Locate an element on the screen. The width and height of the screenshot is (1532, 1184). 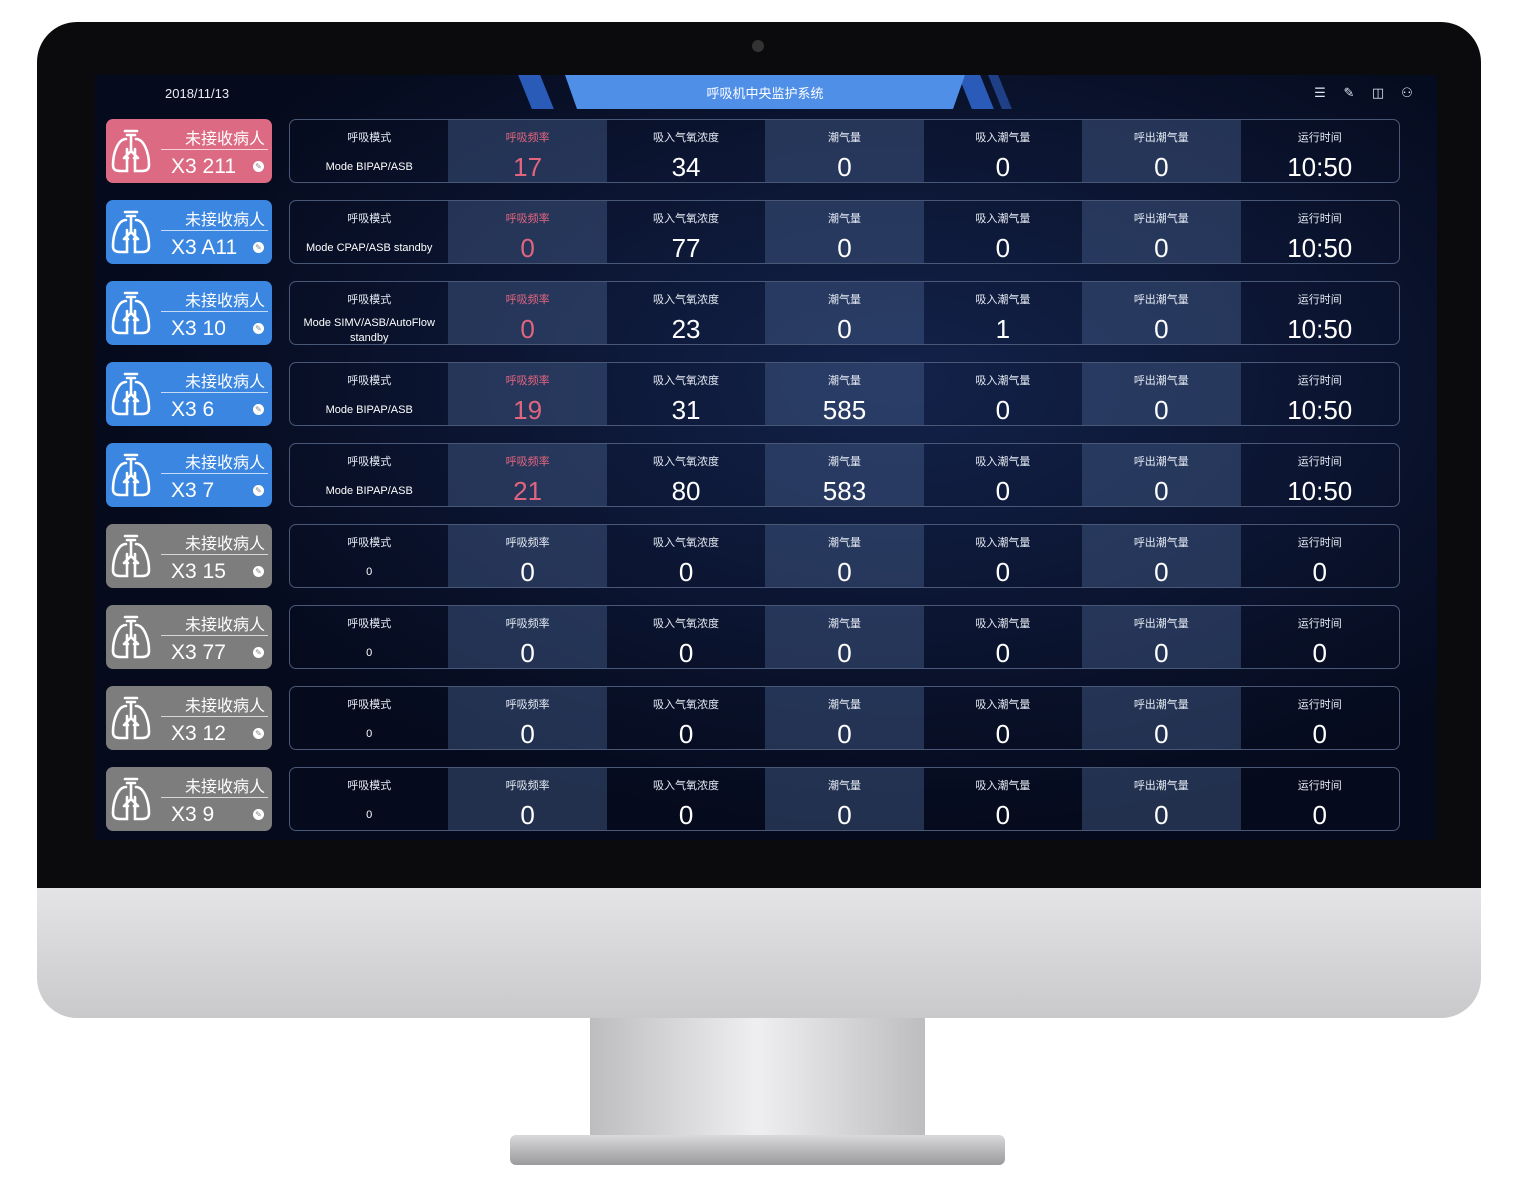
patient-card: 未接收病人 X3 10 ✎ is located at coordinates (189, 313).